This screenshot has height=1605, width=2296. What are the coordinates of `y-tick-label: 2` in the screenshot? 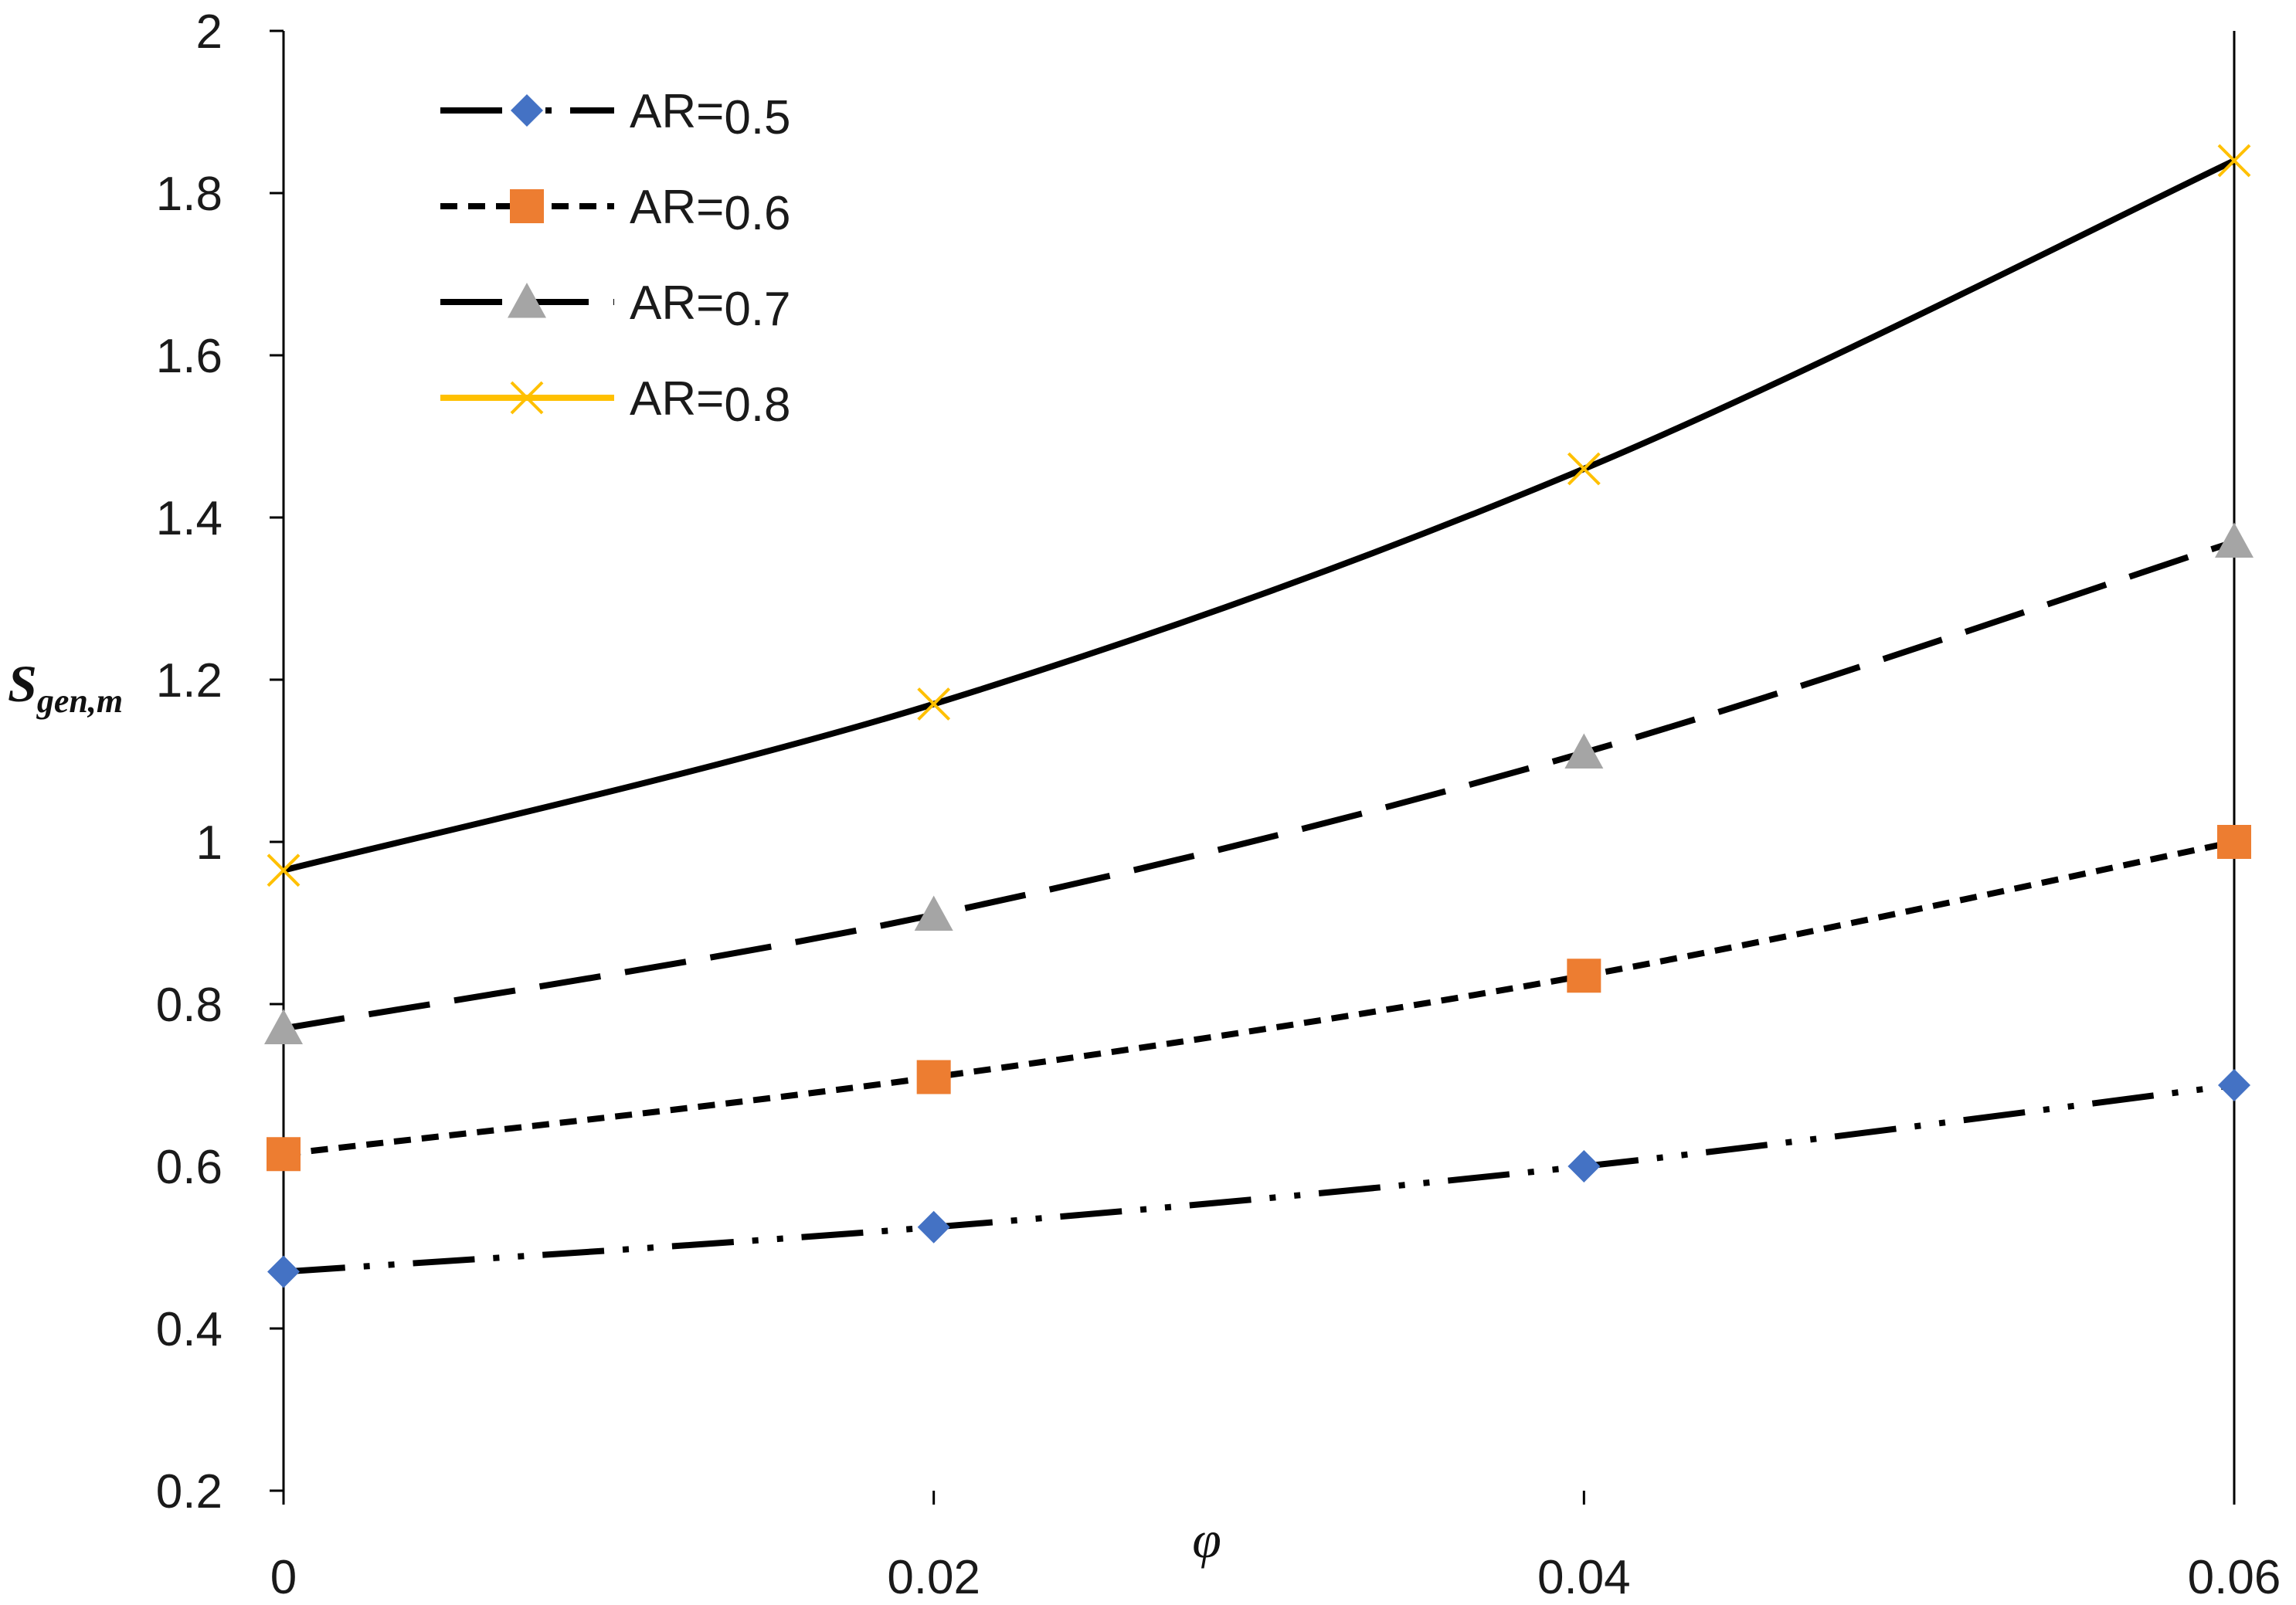 It's located at (209, 32).